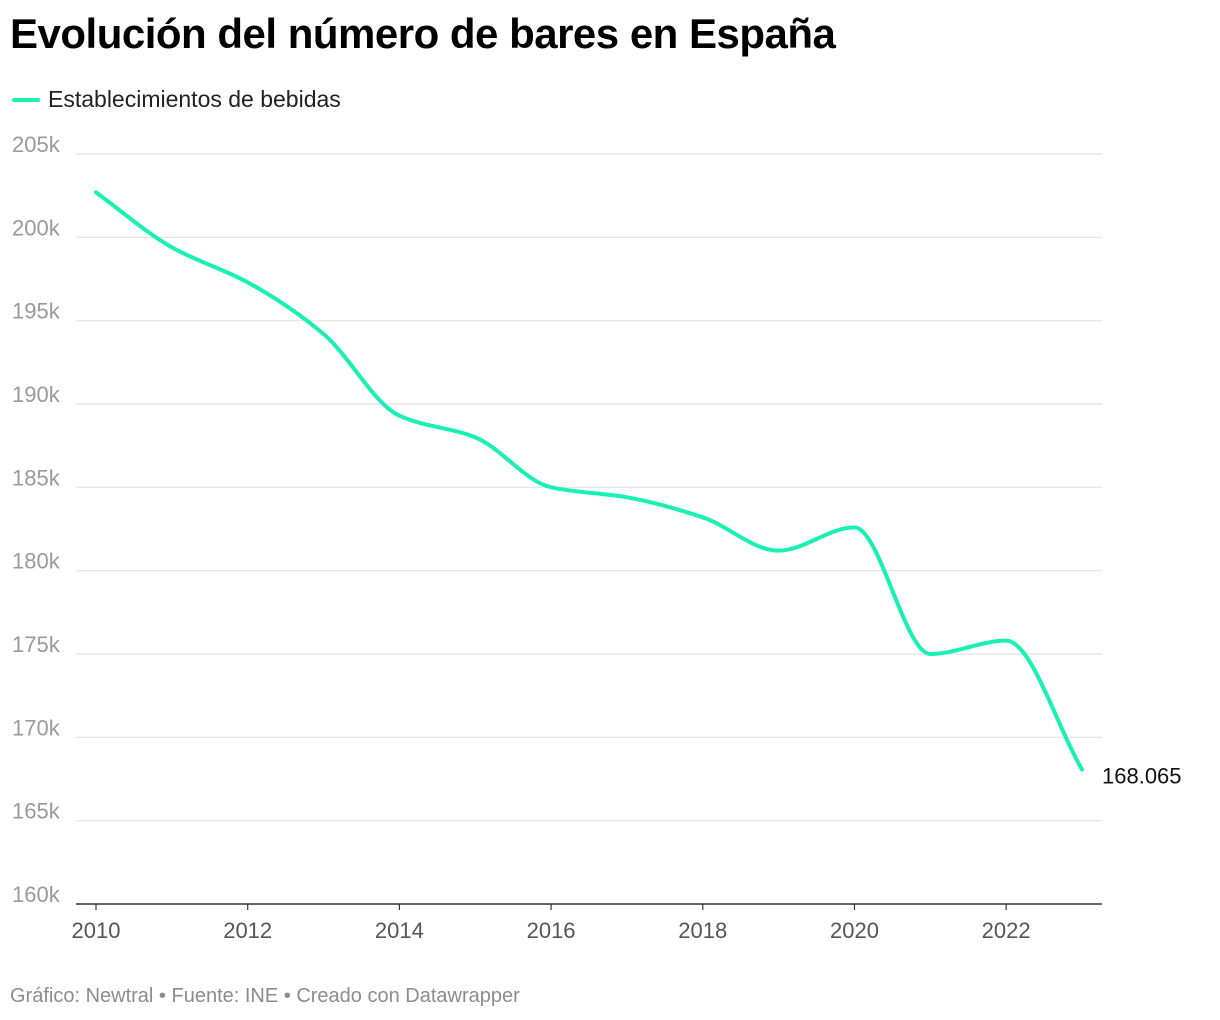 The image size is (1220, 1020). What do you see at coordinates (247, 930) in the screenshot?
I see `x-tick-label: 2012` at bounding box center [247, 930].